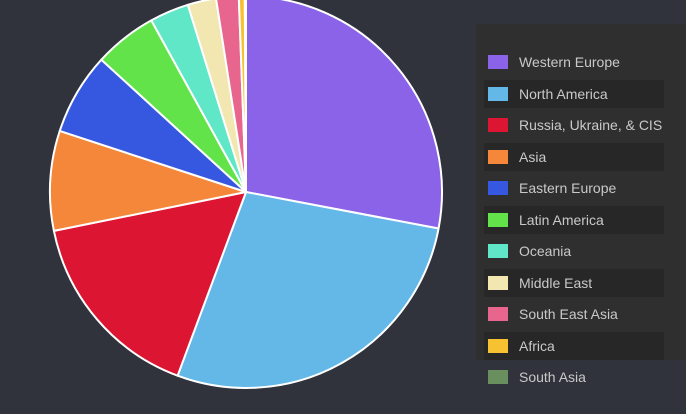  I want to click on legend-label: Middle East, so click(556, 282).